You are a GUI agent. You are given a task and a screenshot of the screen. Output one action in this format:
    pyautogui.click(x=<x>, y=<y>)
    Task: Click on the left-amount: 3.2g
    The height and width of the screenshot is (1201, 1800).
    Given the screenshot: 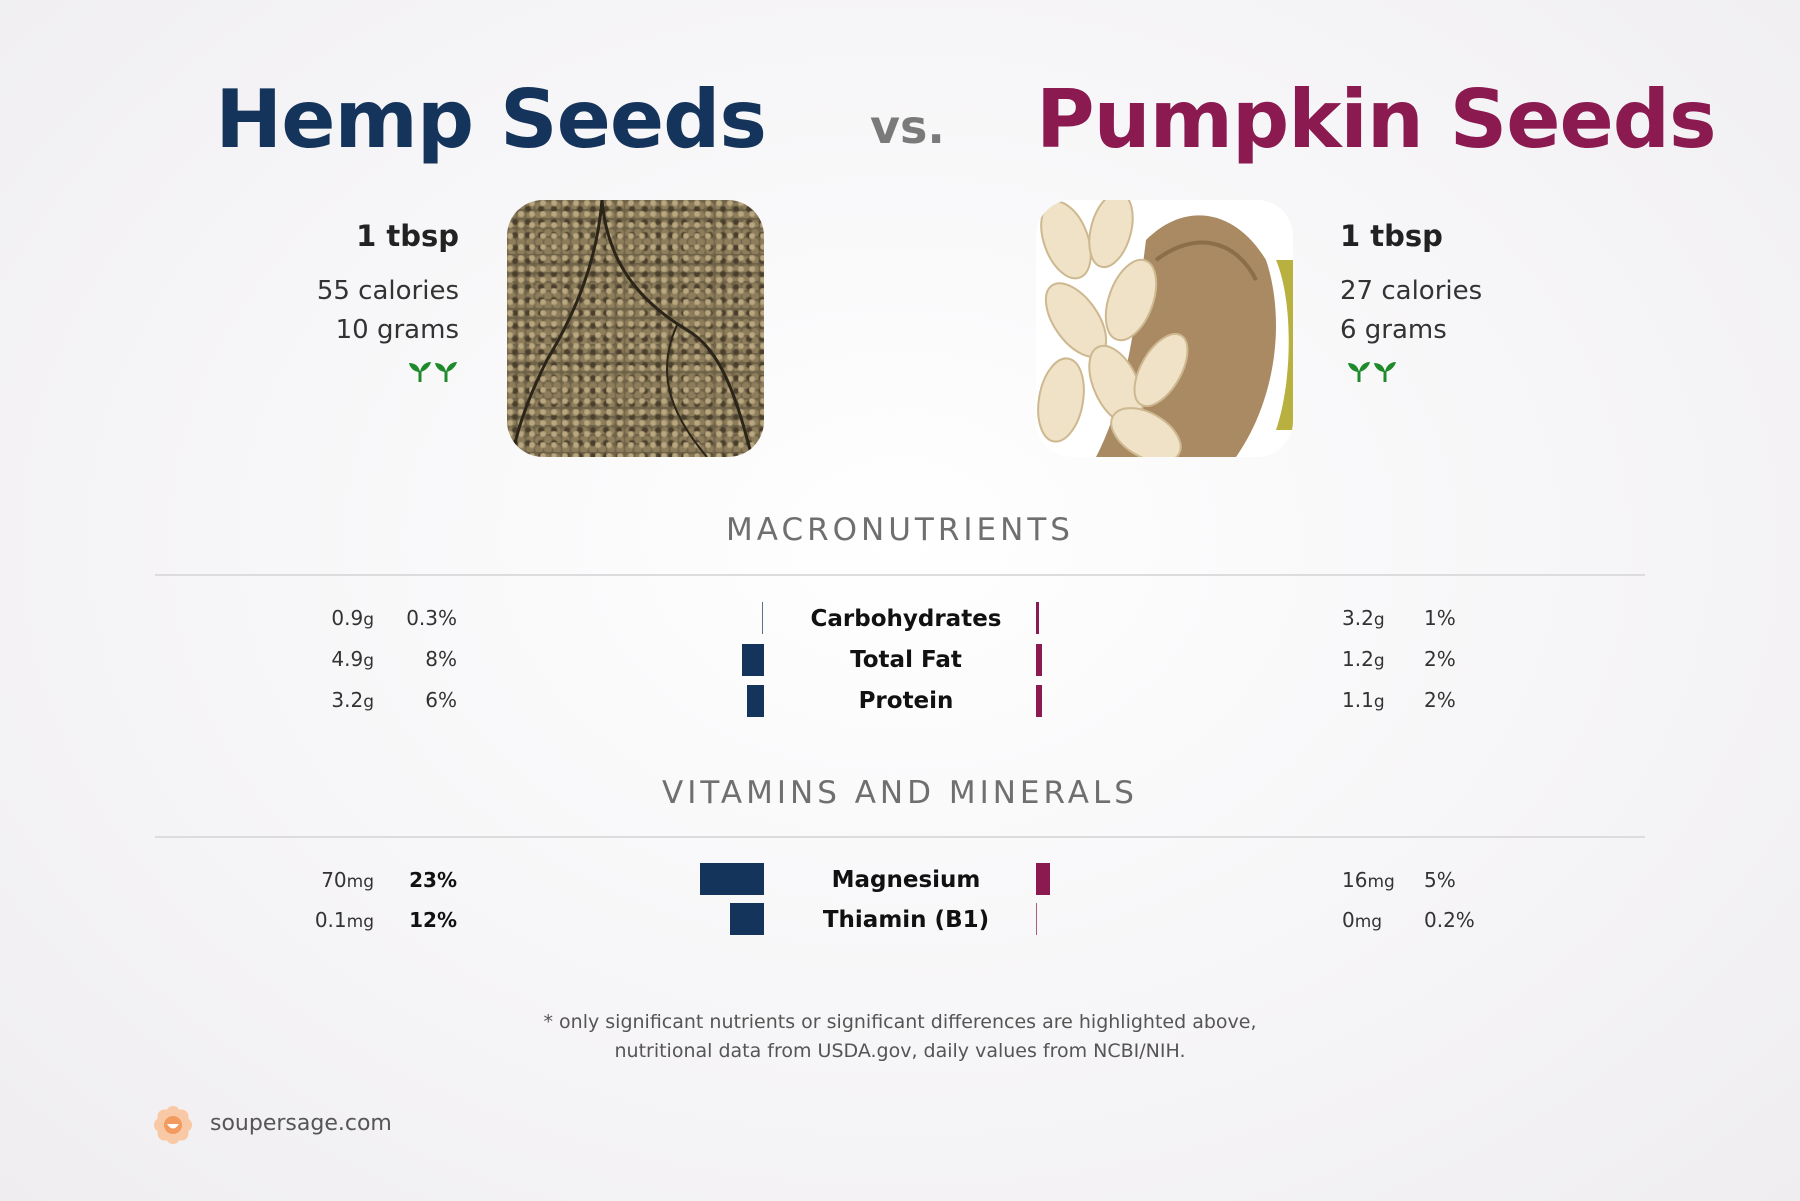 What is the action you would take?
    pyautogui.click(x=352, y=700)
    